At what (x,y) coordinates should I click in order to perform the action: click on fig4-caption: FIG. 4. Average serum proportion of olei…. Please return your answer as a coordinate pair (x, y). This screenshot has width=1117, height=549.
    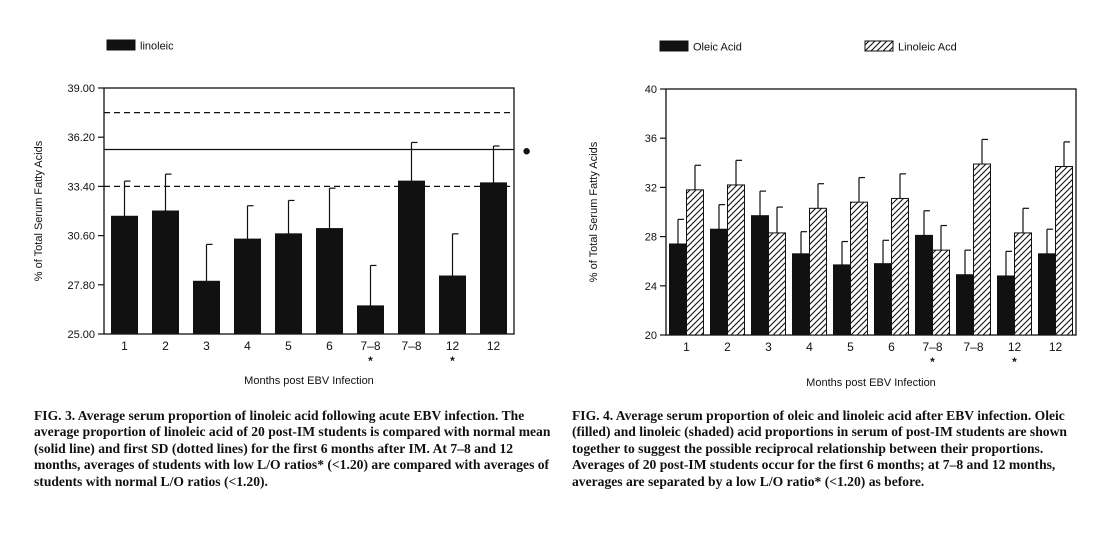
    Looking at the image, I should click on (819, 448).